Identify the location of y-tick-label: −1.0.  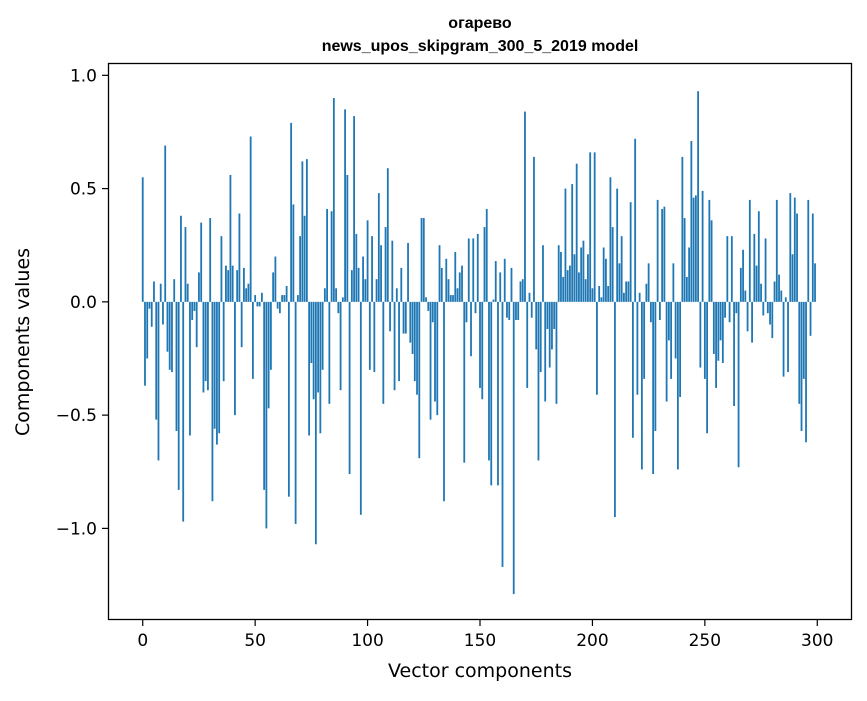
(76, 529).